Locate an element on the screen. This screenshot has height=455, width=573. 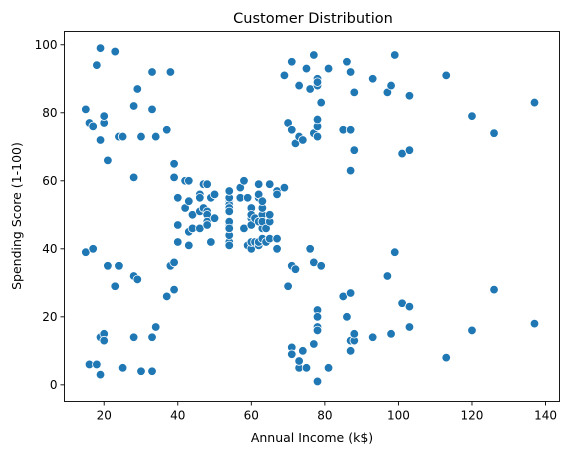
y-tick-label: 100 is located at coordinates (46, 45).